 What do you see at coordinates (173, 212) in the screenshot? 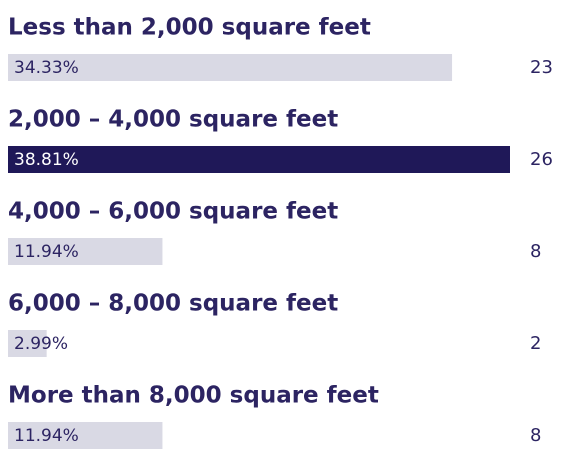
I see `option-label: 4,000 – 6,000 square feet` at bounding box center [173, 212].